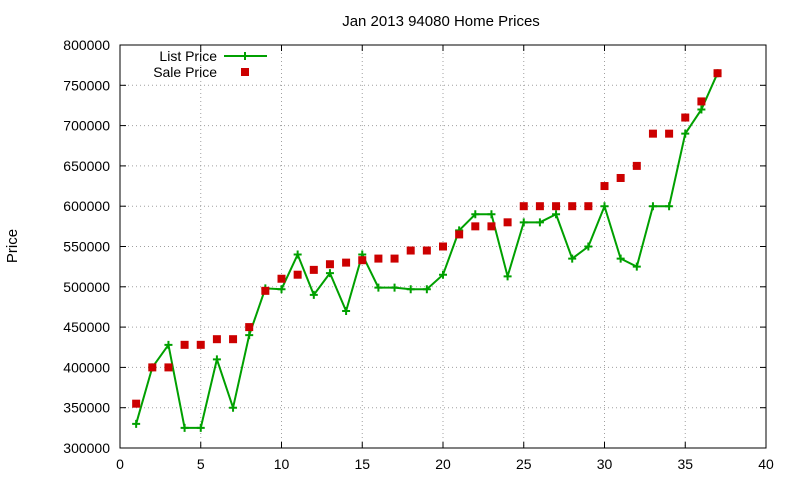  I want to click on legend-item: Sale Price, so click(201, 72).